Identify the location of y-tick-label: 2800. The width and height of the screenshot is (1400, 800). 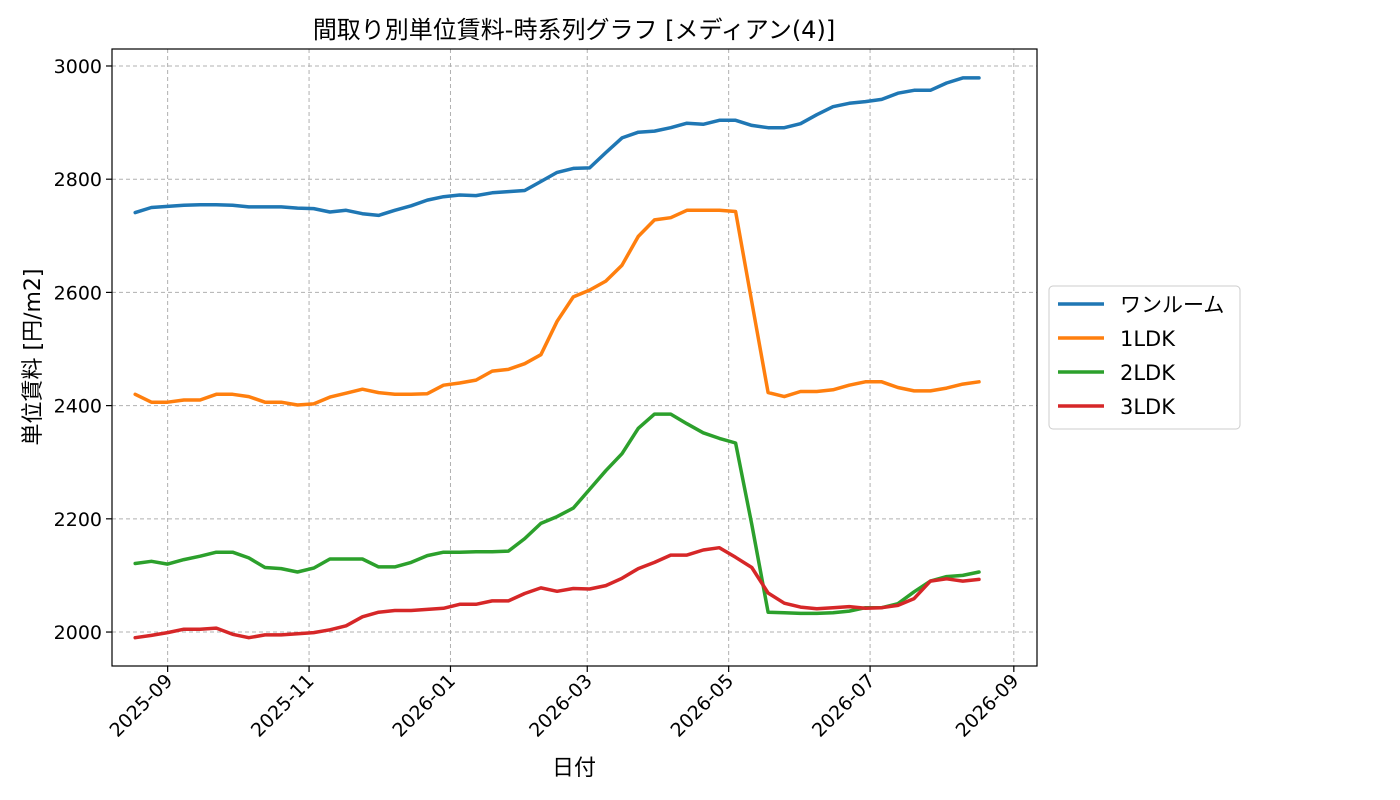
(78, 180).